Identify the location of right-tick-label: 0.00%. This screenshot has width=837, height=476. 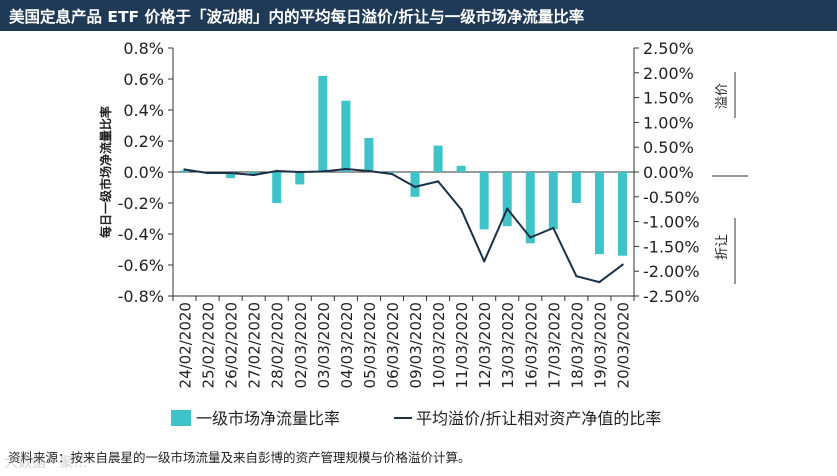
(668, 172).